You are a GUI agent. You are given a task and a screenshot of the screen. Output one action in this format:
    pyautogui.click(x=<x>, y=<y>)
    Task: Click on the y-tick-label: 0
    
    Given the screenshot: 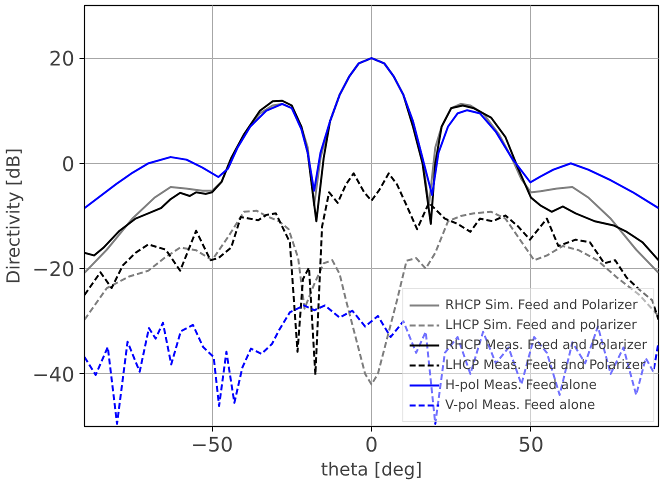 What is the action you would take?
    pyautogui.click(x=68, y=164)
    